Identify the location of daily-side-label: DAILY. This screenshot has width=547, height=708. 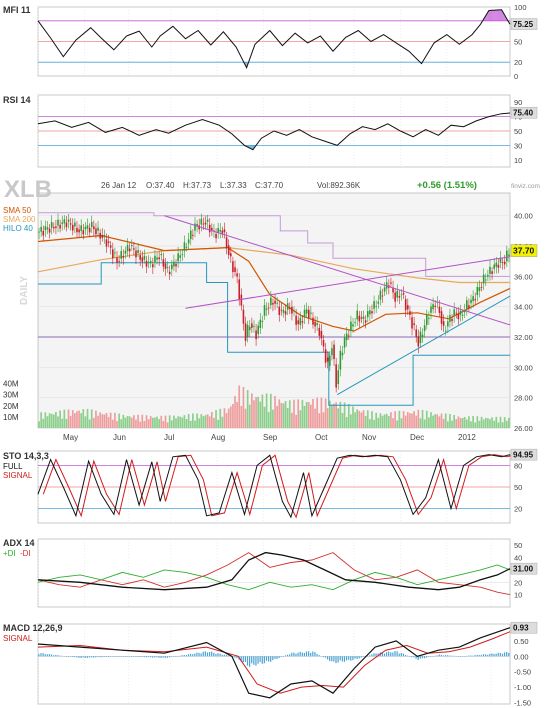
(24, 290).